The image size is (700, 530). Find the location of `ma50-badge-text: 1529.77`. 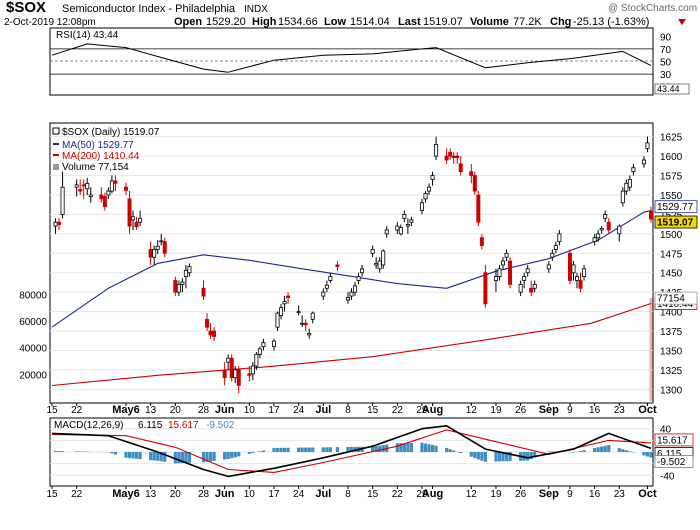

ma50-badge-text: 1529.77 is located at coordinates (675, 207).